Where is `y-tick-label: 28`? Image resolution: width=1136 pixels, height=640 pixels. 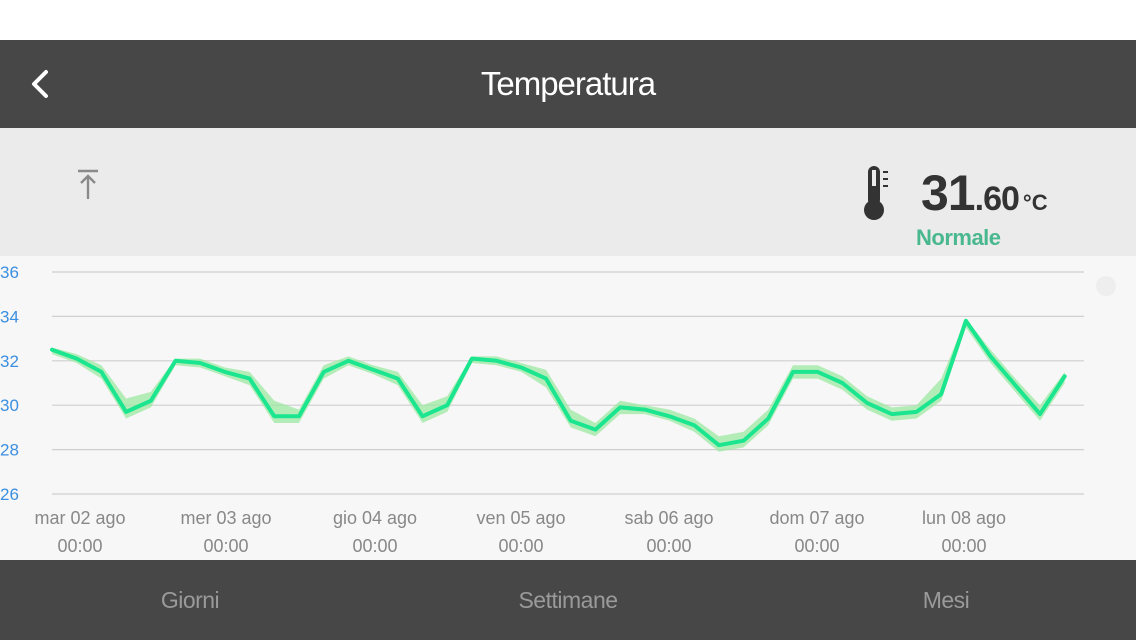
y-tick-label: 28 is located at coordinates (9, 450).